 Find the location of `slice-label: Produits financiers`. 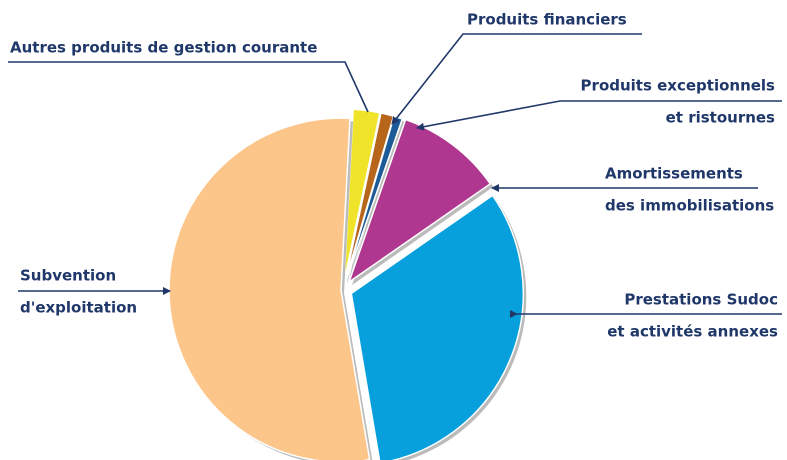

slice-label: Produits financiers is located at coordinates (547, 20).